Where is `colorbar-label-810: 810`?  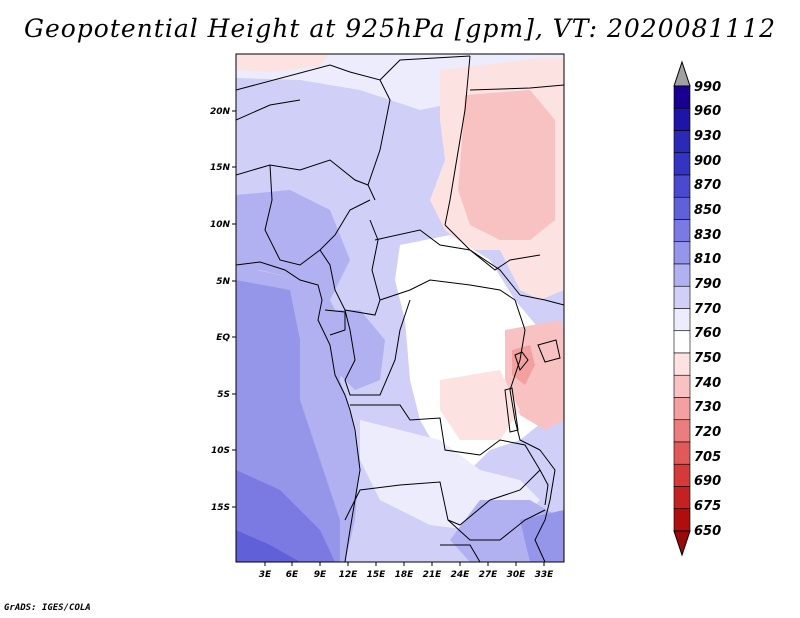 colorbar-label-810: 810 is located at coordinates (707, 259).